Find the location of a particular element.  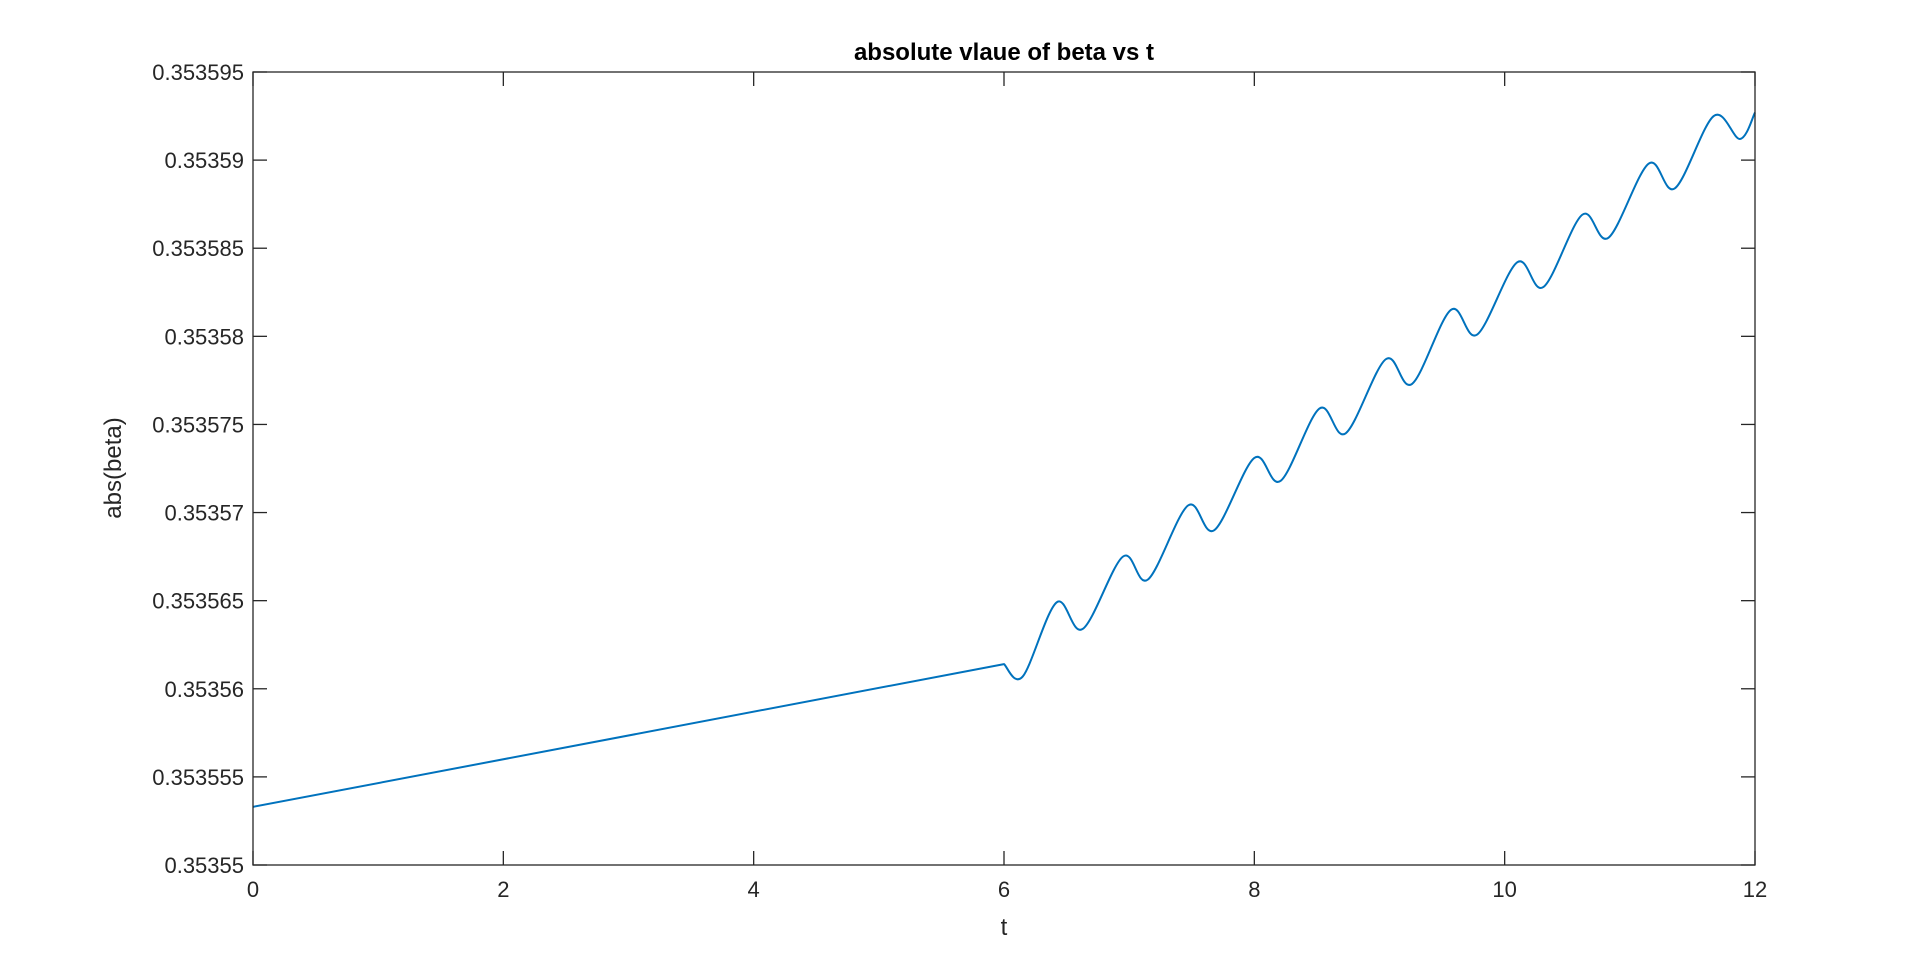

y-tick-label: 0.353595 is located at coordinates (198, 72).